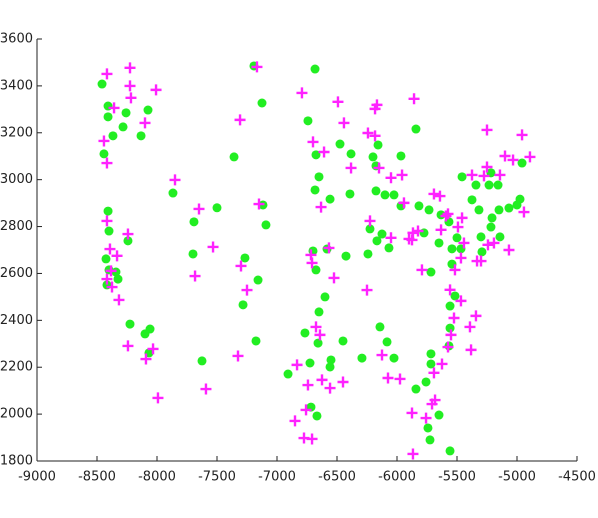 The image size is (598, 518). What do you see at coordinates (517, 477) in the screenshot?
I see `x-tick-label: -5000` at bounding box center [517, 477].